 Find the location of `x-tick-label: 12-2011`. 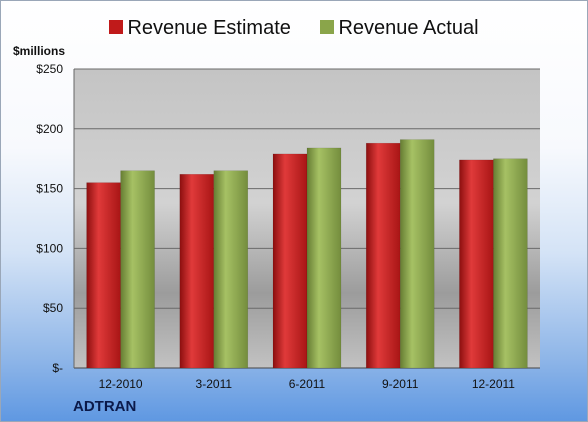

x-tick-label: 12-2011 is located at coordinates (493, 384).